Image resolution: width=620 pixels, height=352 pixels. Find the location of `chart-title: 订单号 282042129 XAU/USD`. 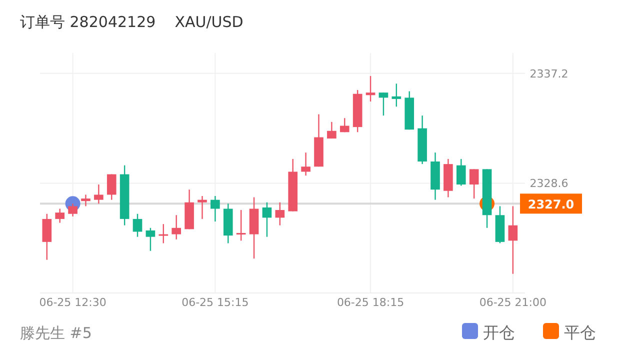

chart-title: 订单号 282042129 XAU/USD is located at coordinates (132, 22).